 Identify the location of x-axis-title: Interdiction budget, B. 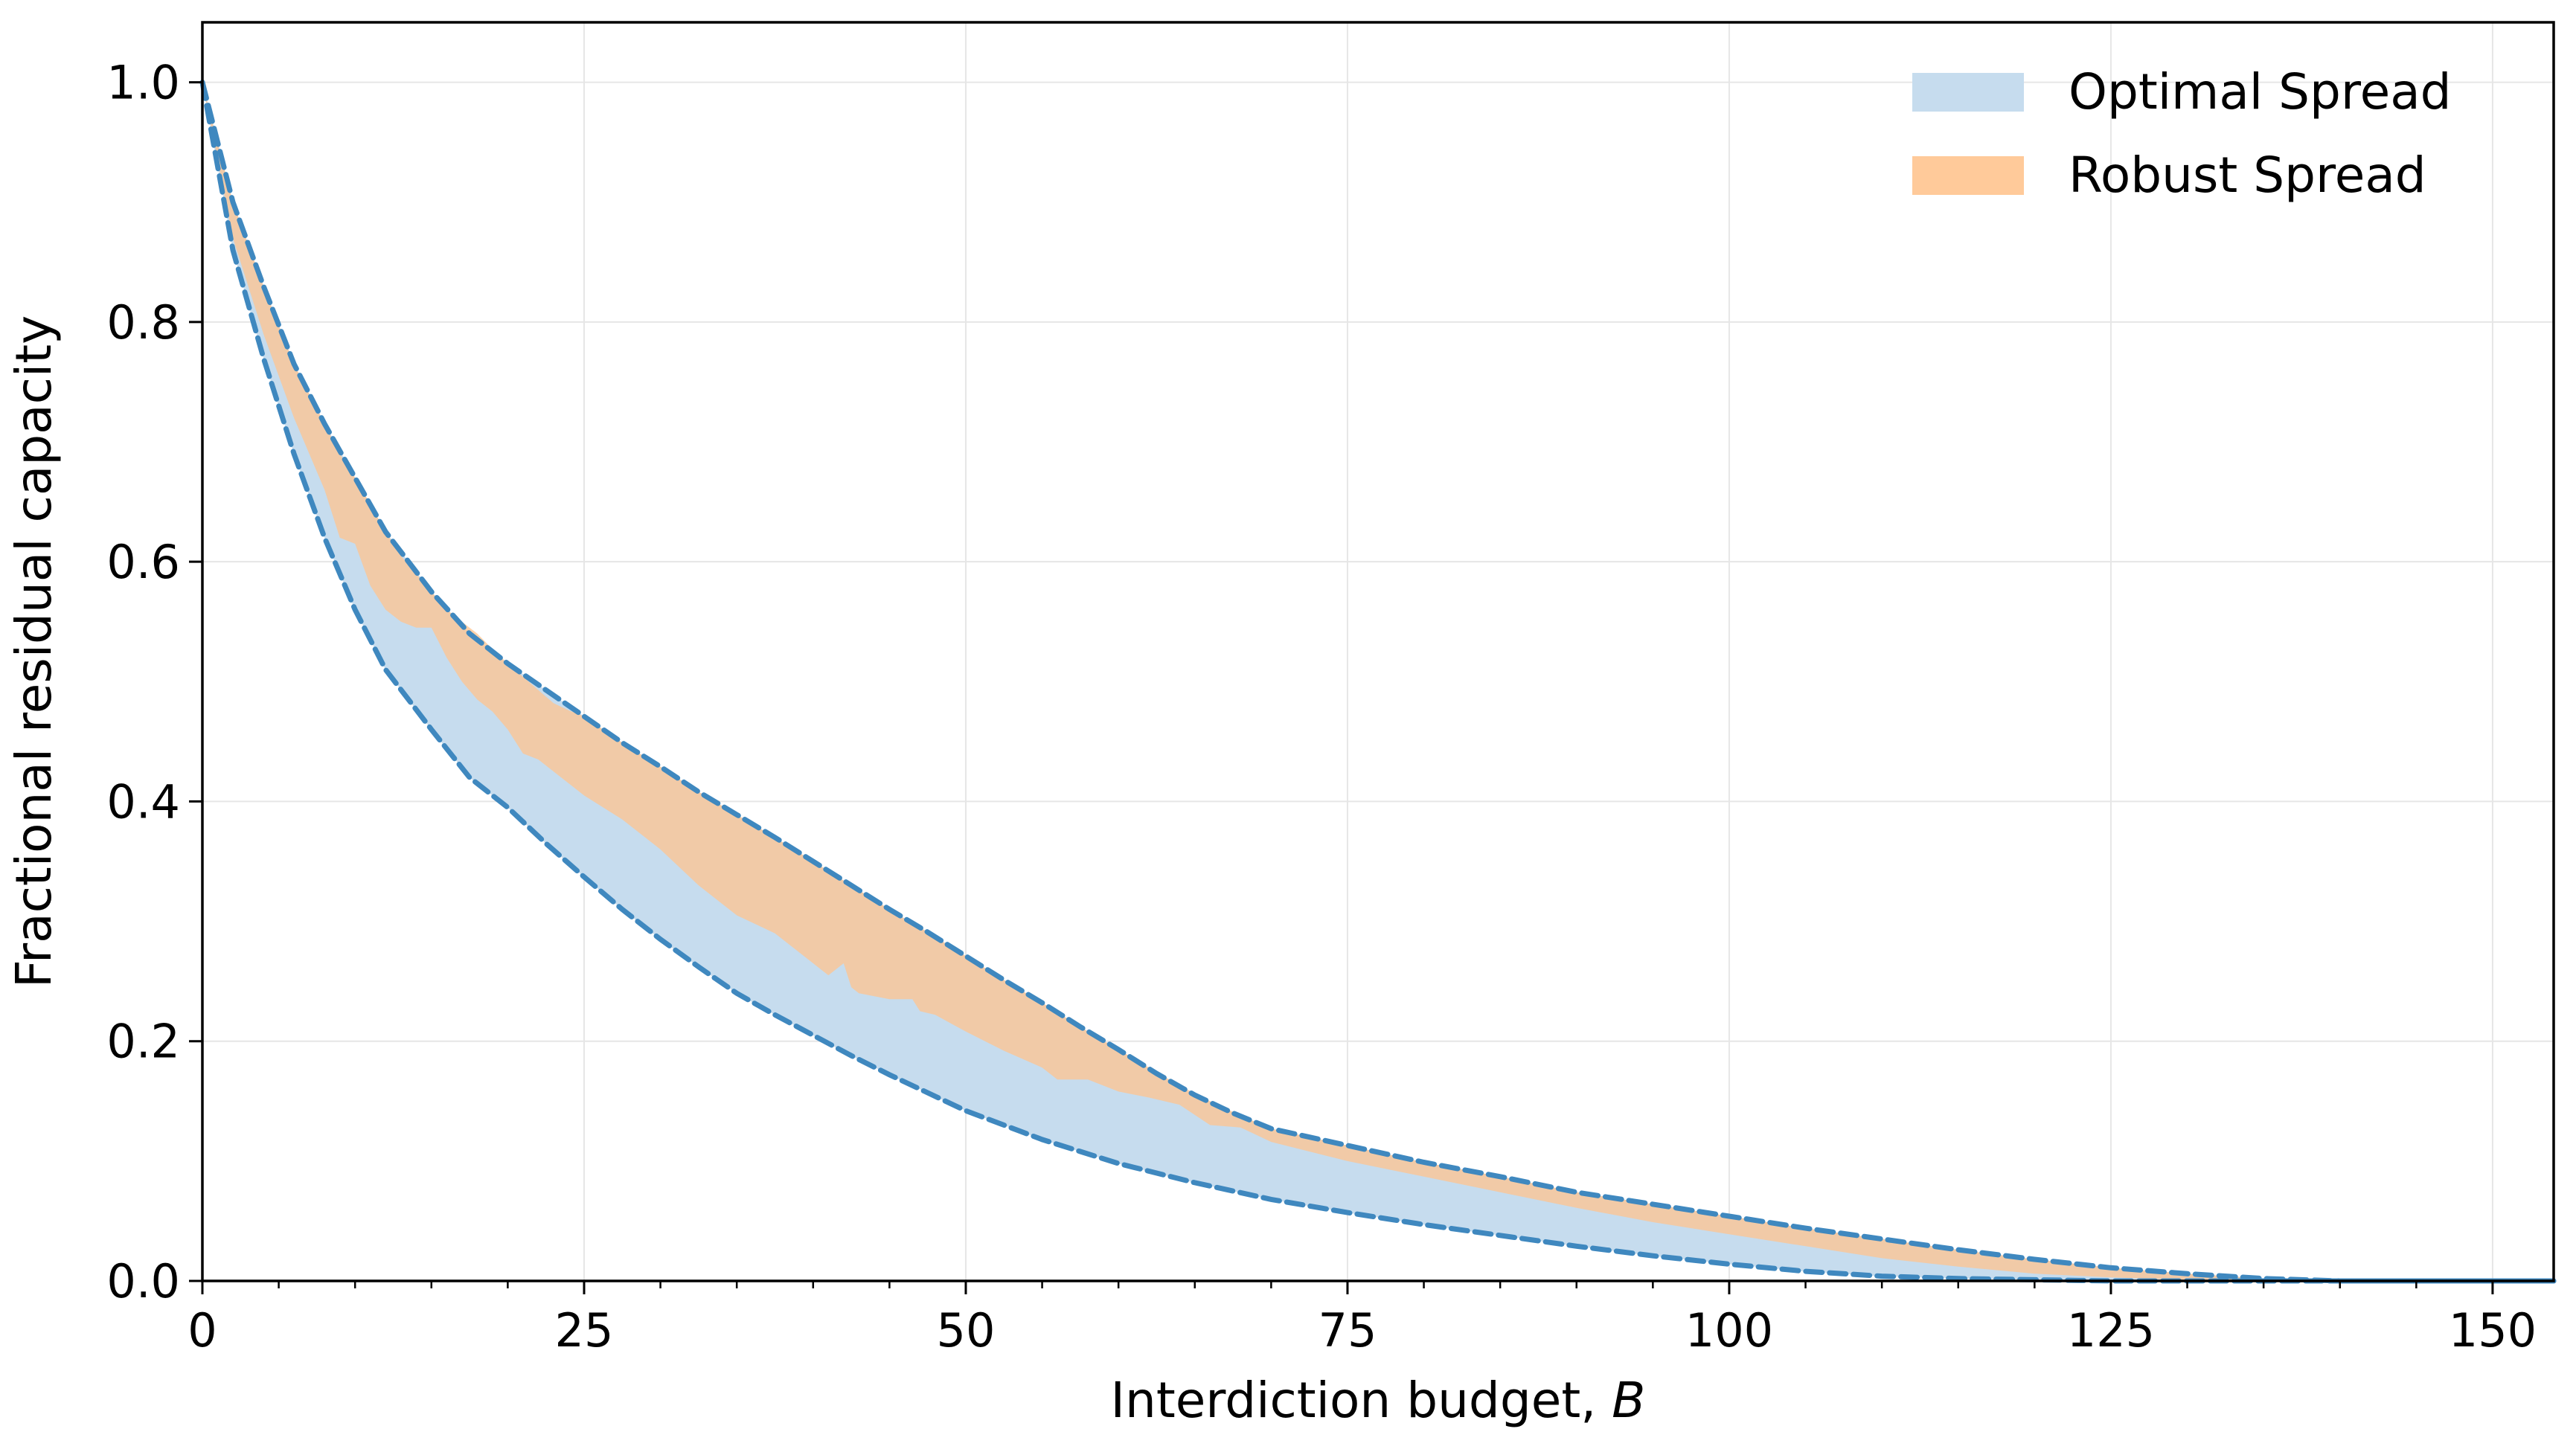
(1378, 1401).